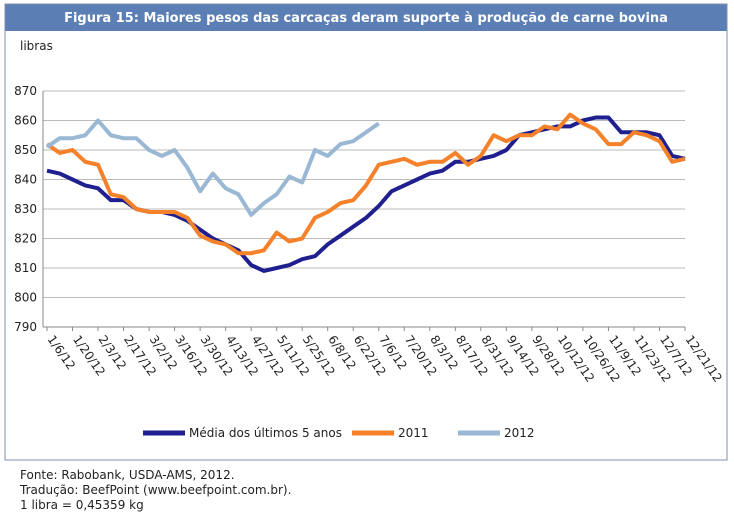 This screenshot has height=520, width=734. What do you see at coordinates (25, 268) in the screenshot?
I see `y-tick-label: 810` at bounding box center [25, 268].